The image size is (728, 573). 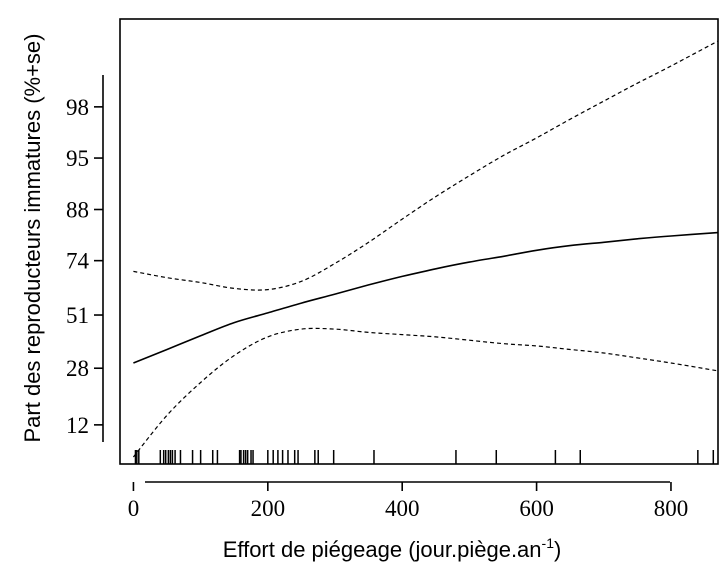 What do you see at coordinates (382, 549) in the screenshot?
I see `x-axis-label-main: Effort de piégeage (jour.piège.an` at bounding box center [382, 549].